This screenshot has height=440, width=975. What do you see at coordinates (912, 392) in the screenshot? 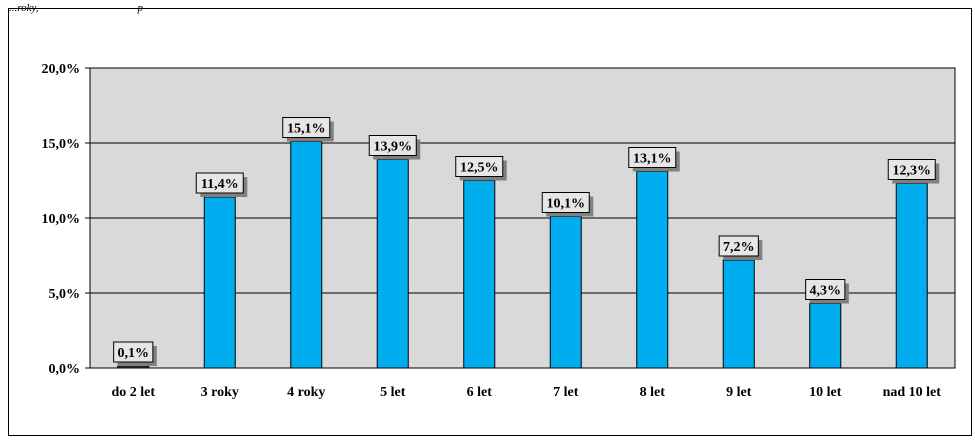
I see `x-tick-label: nad 10 let` at bounding box center [912, 392].